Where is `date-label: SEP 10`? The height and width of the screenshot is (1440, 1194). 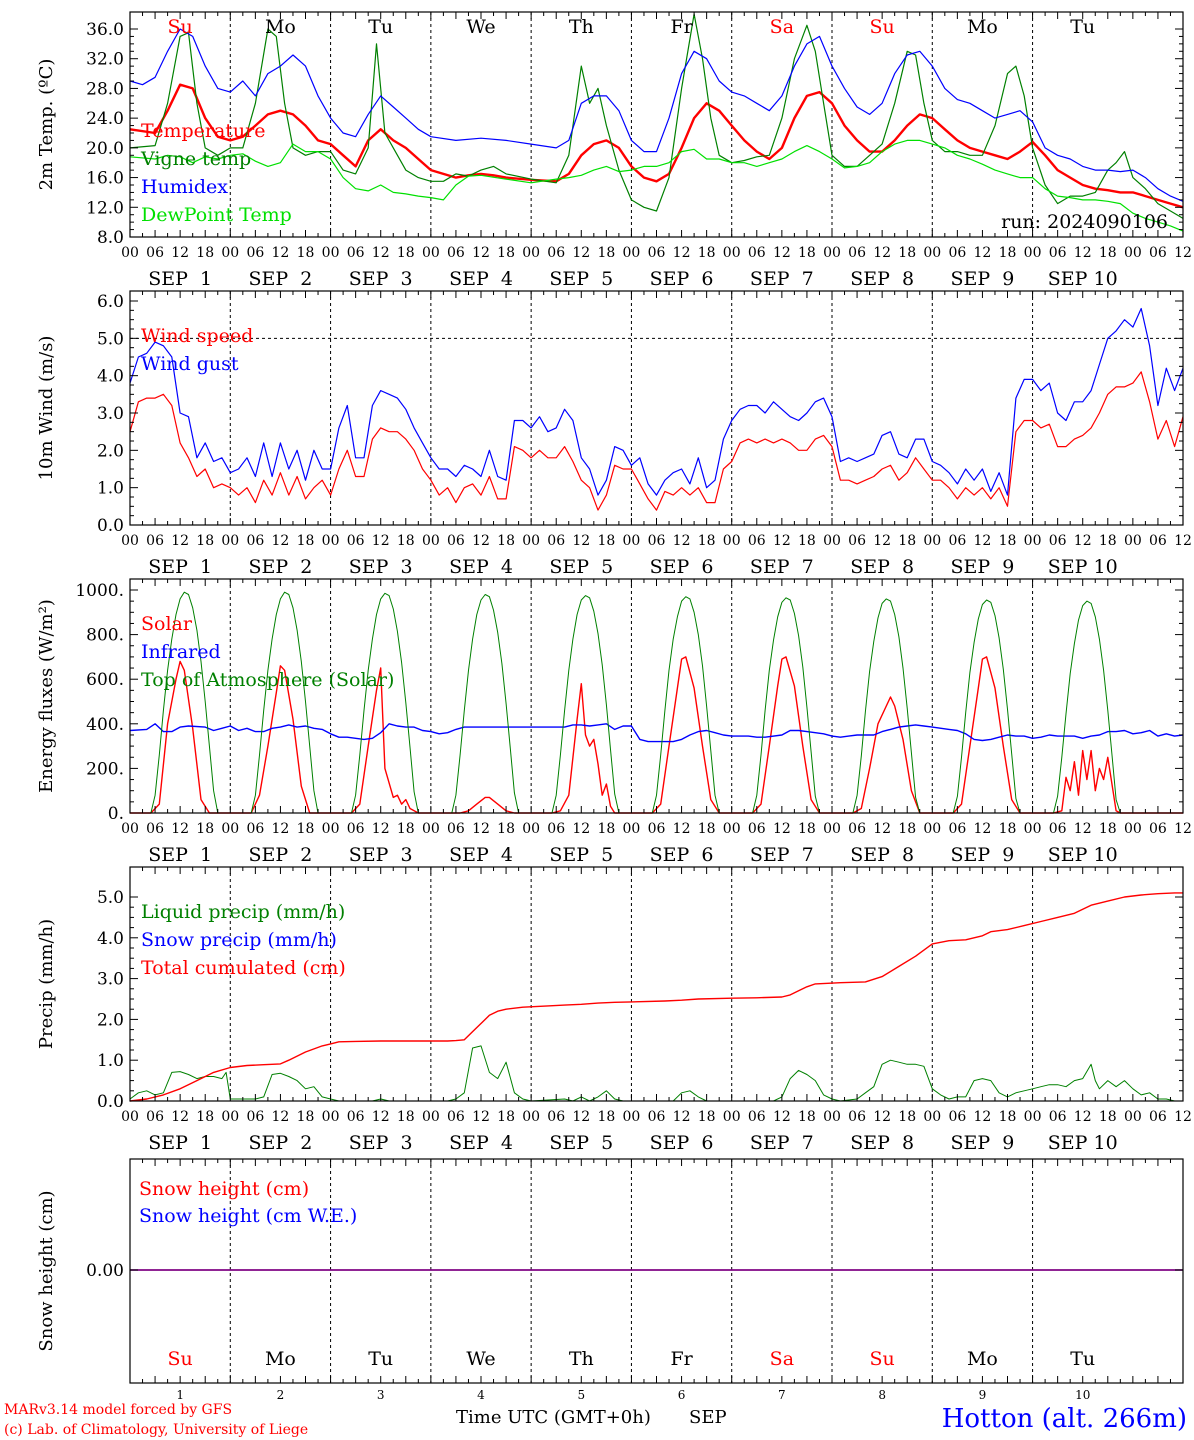
date-label: SEP 10 is located at coordinates (1083, 279).